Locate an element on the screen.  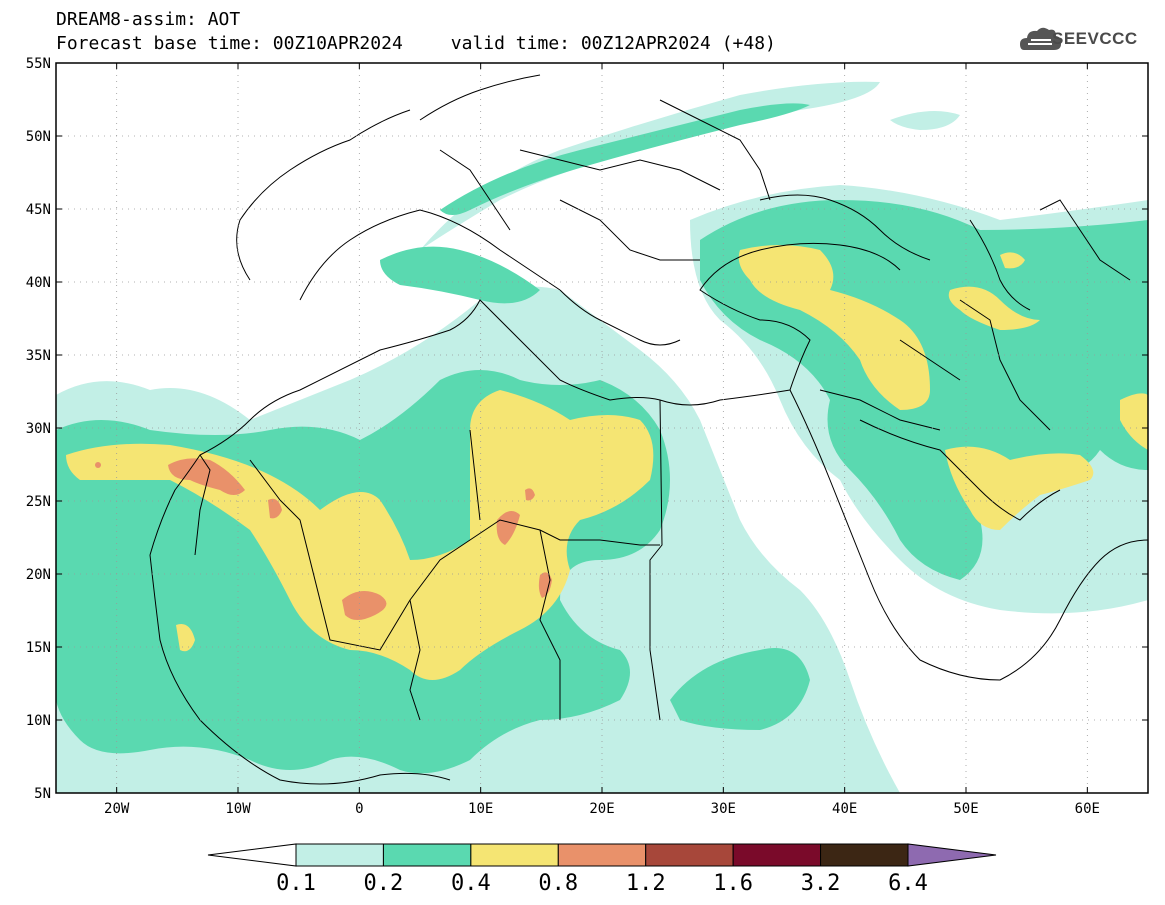
colorbar-label: 0.4 is located at coordinates (471, 883).